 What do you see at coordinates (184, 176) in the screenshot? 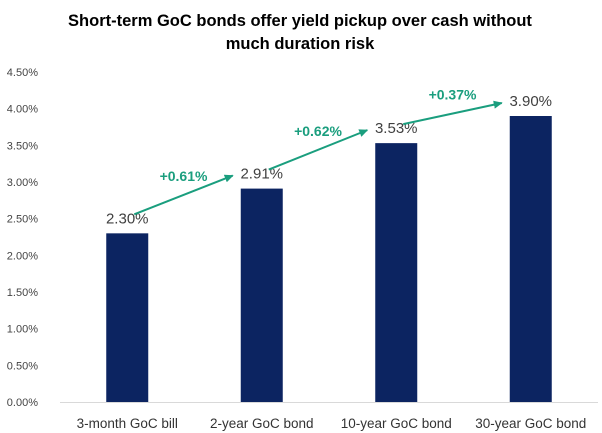
I see `change-label: +0.61%` at bounding box center [184, 176].